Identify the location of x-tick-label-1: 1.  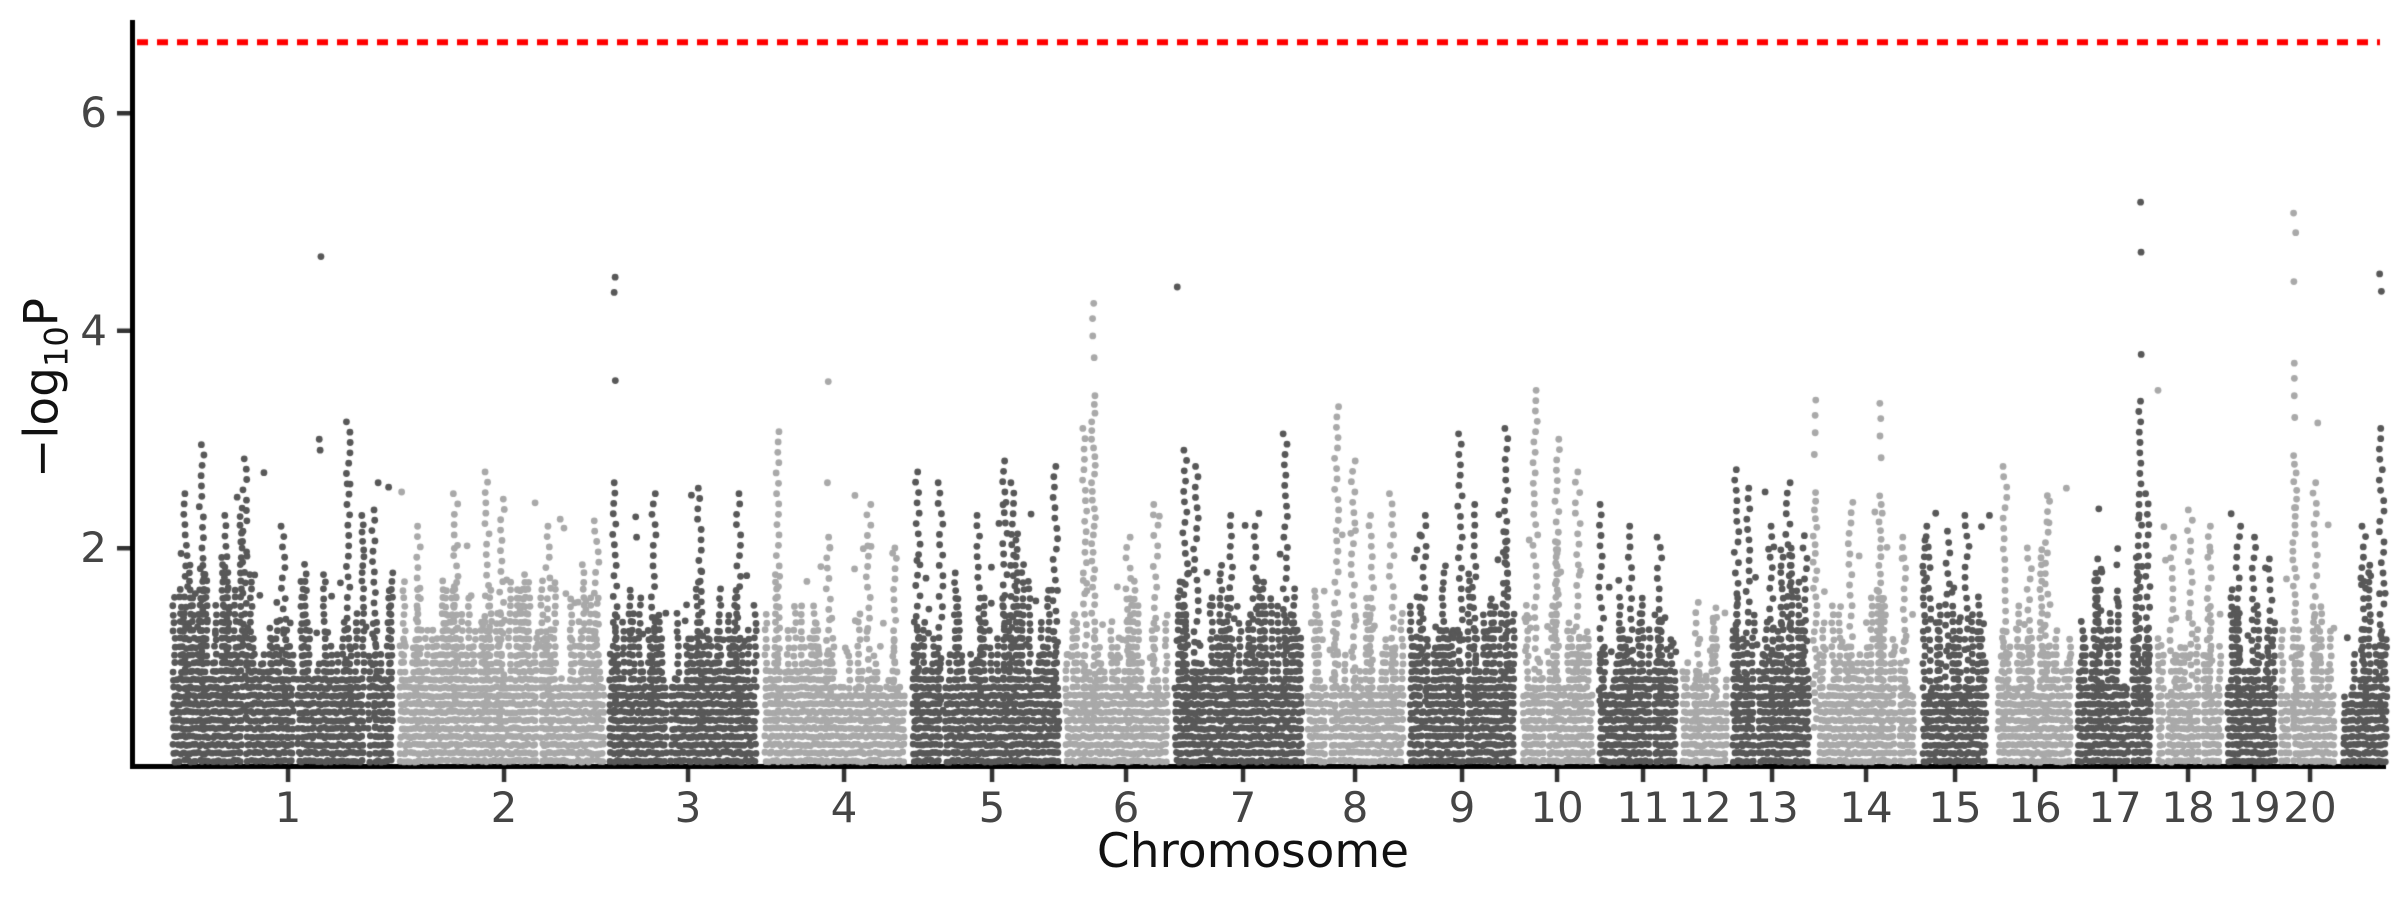
(288, 807).